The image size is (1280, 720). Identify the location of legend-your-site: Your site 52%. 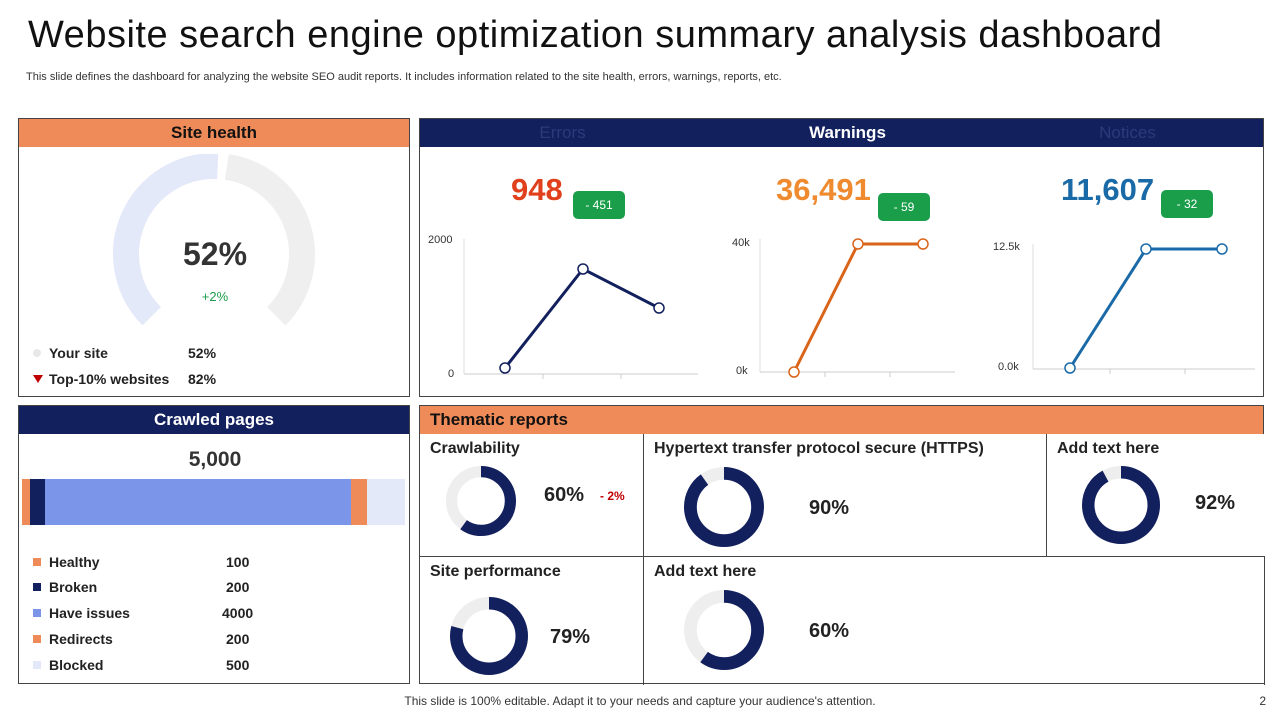
(124, 353).